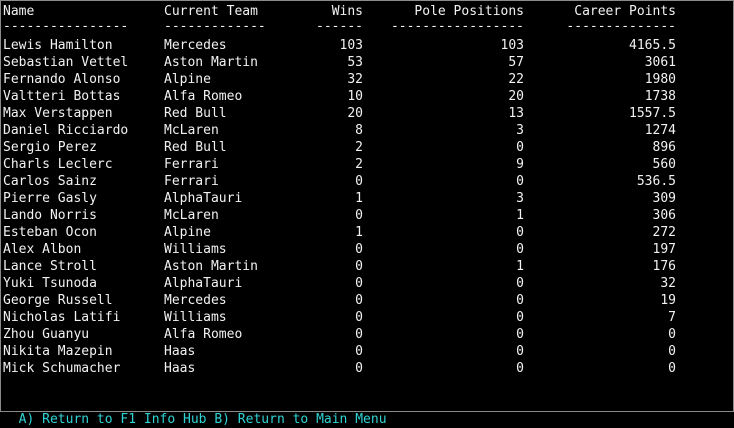  What do you see at coordinates (469, 11) in the screenshot?
I see `header-poles: Pole Positions` at bounding box center [469, 11].